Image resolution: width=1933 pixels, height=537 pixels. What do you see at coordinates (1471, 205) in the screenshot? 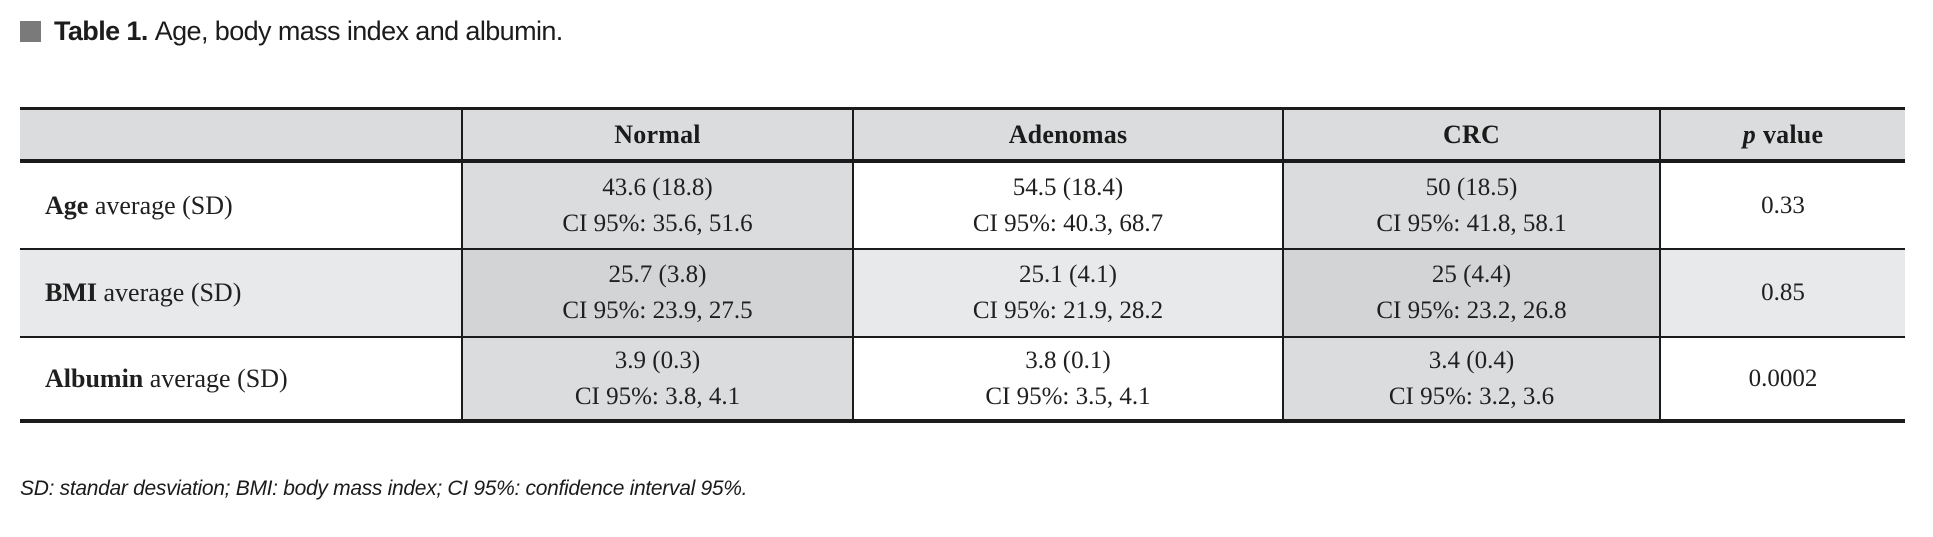
I see `cell-age-crc: 50 (18.5) CI 95%: 41.8, 58.1` at bounding box center [1471, 205].